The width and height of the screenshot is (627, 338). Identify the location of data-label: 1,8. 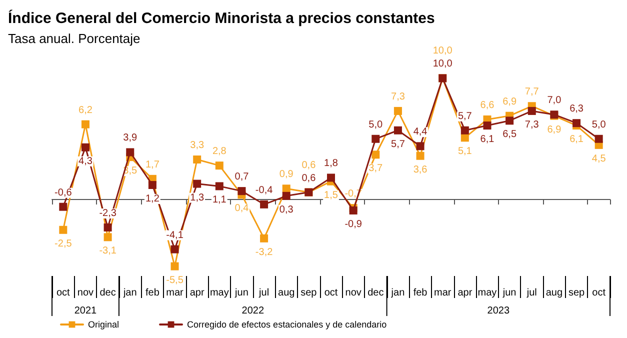
(331, 164).